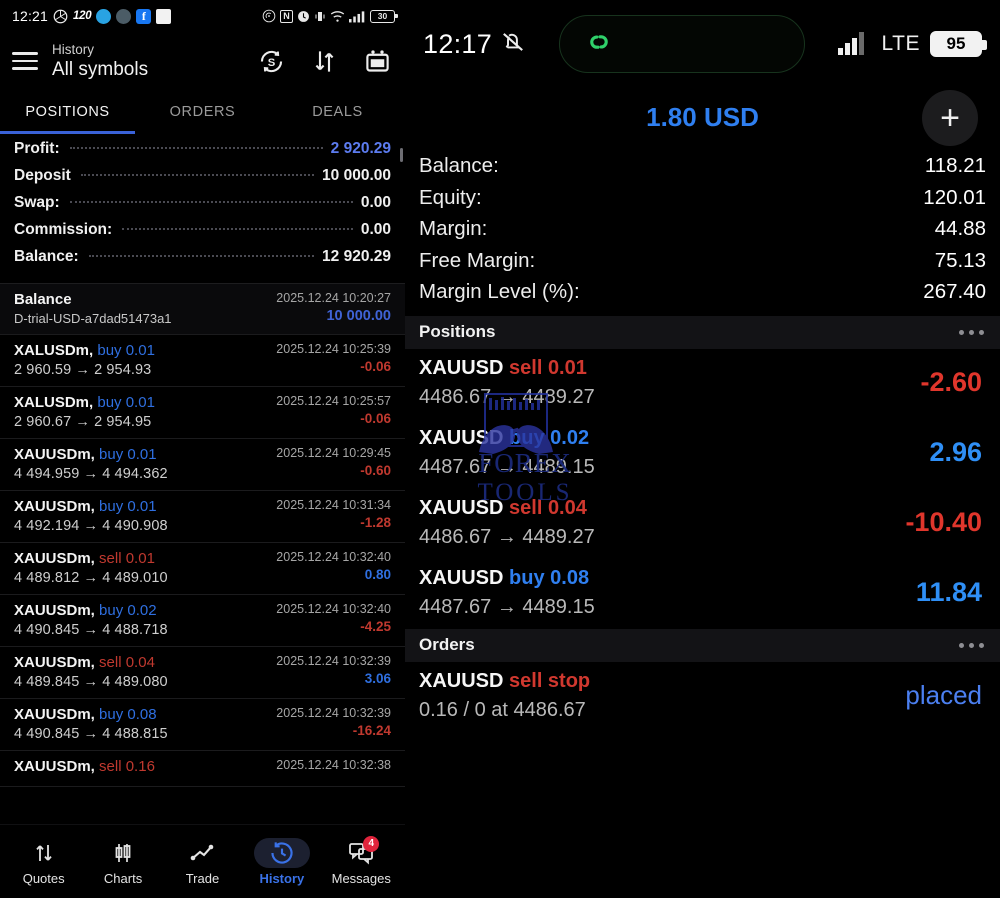  What do you see at coordinates (507, 523) in the screenshot?
I see `row-main: XAUUSD sell 0.04 4486.67 → 4489.27` at bounding box center [507, 523].